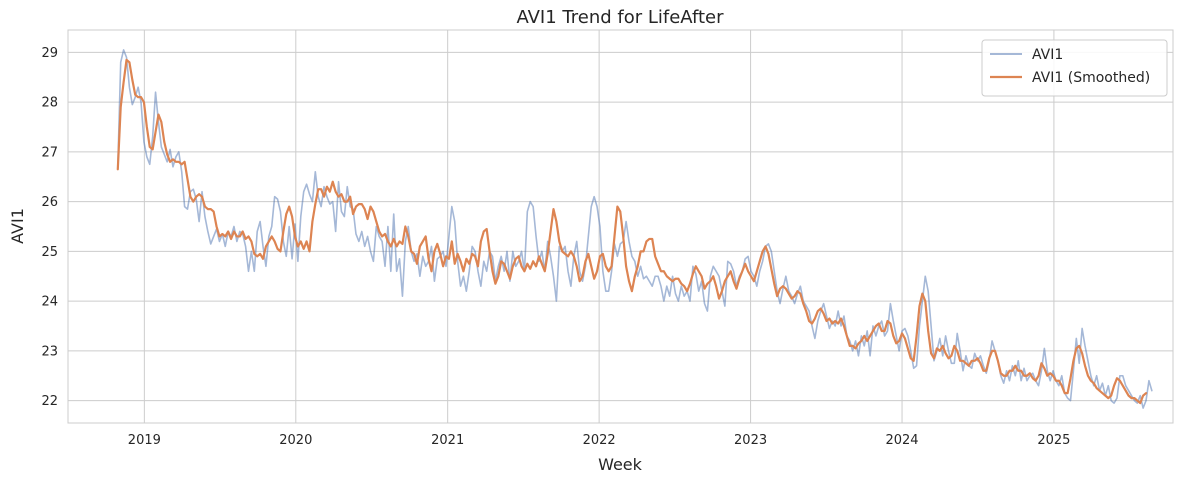 Image resolution: width=1184 pixels, height=484 pixels. Describe the element at coordinates (49, 302) in the screenshot. I see `y-tick-label: 24` at that location.